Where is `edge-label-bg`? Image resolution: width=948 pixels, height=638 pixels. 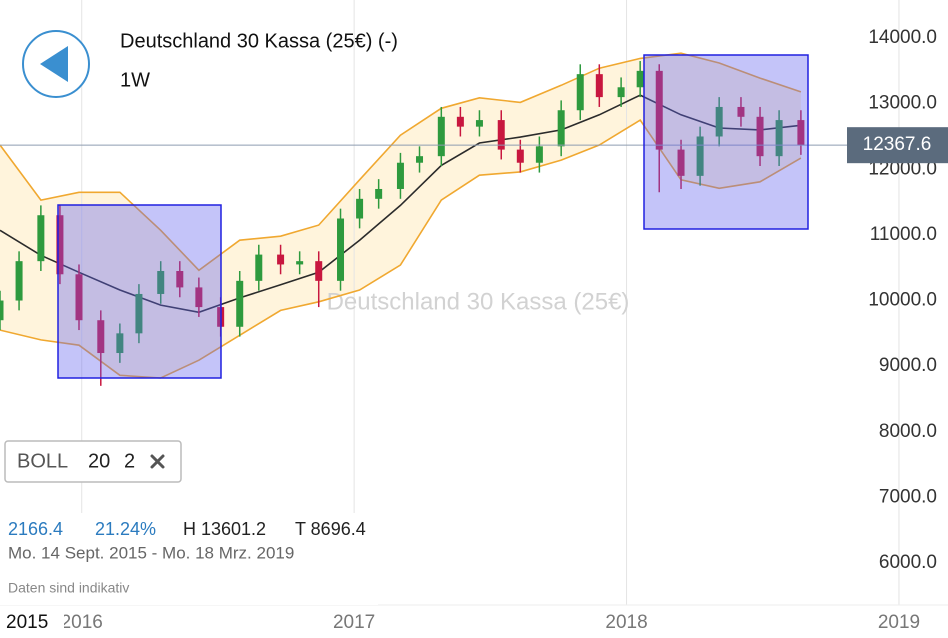
edge-label-bg is located at coordinates (32, 623).